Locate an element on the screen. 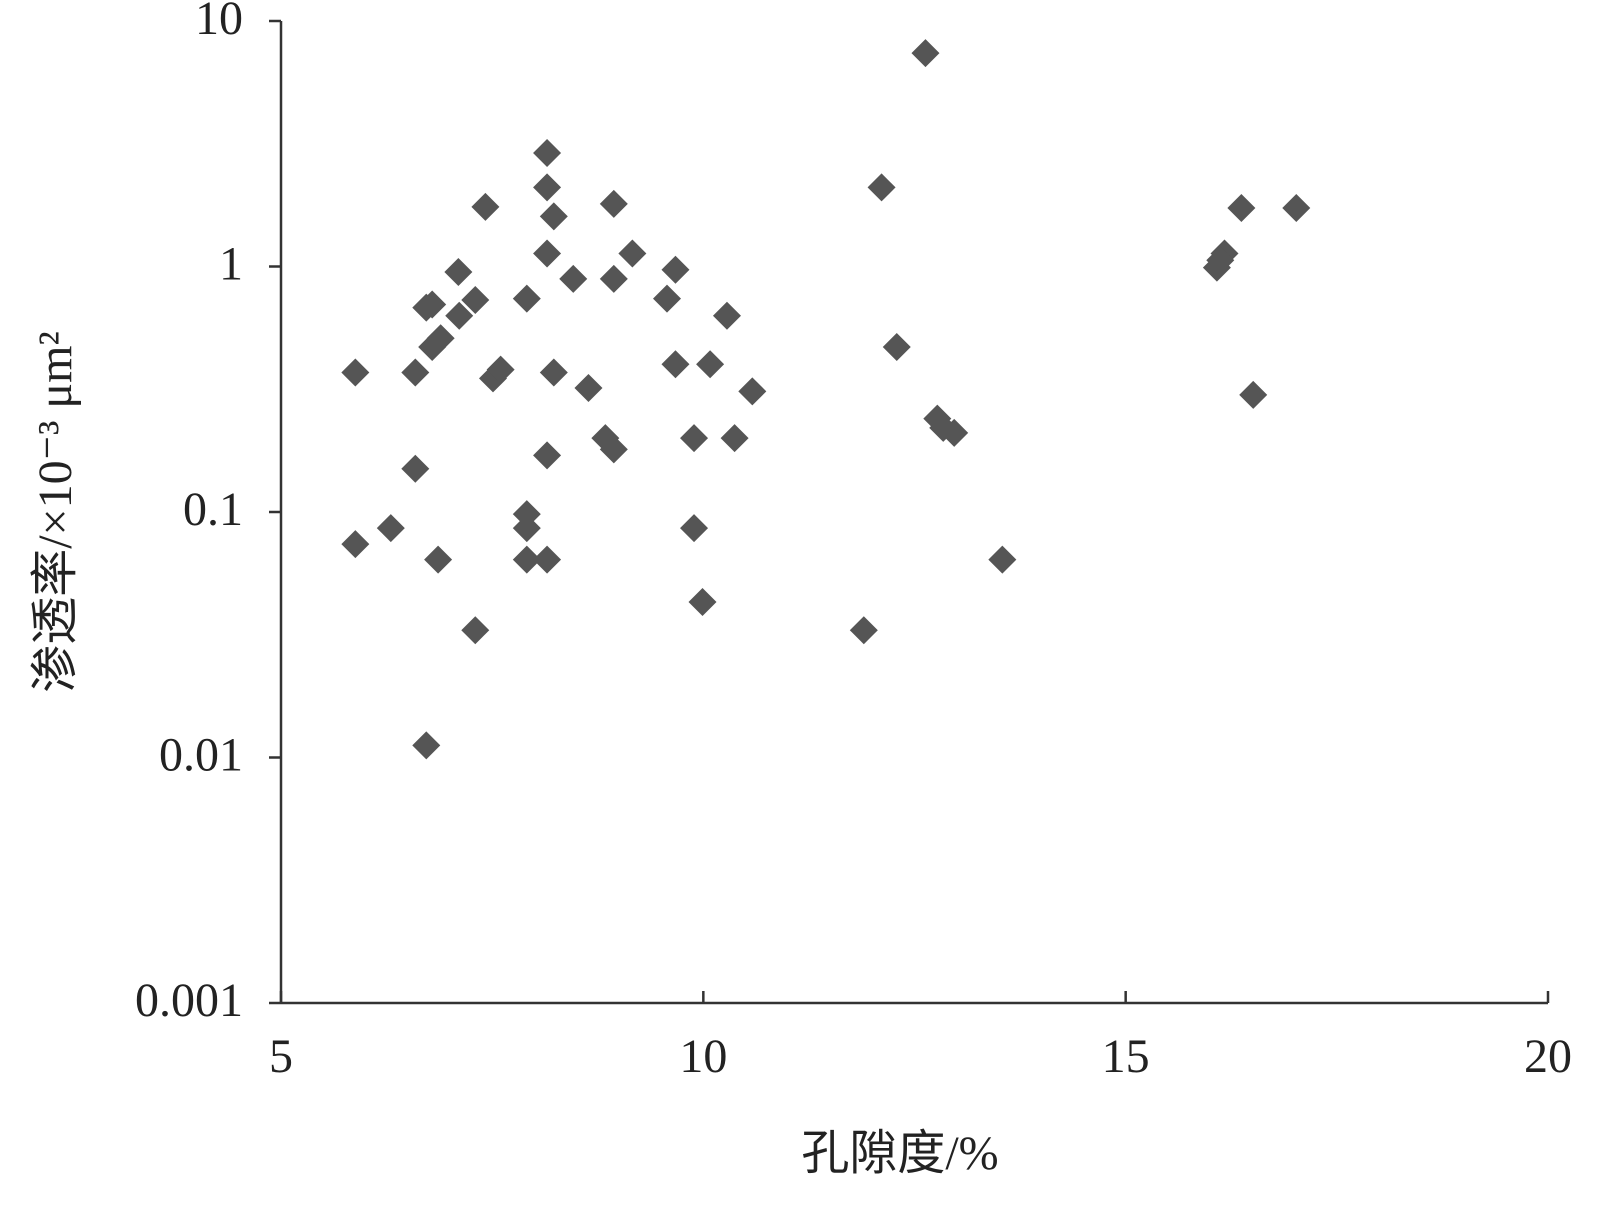  y-tick-label: 1 is located at coordinates (231, 264).